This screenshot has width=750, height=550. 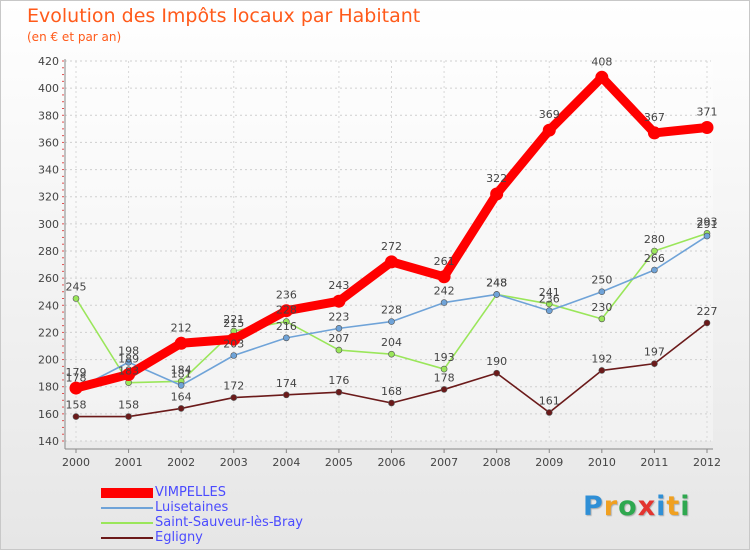 I want to click on logo-letter: x, so click(x=647, y=506).